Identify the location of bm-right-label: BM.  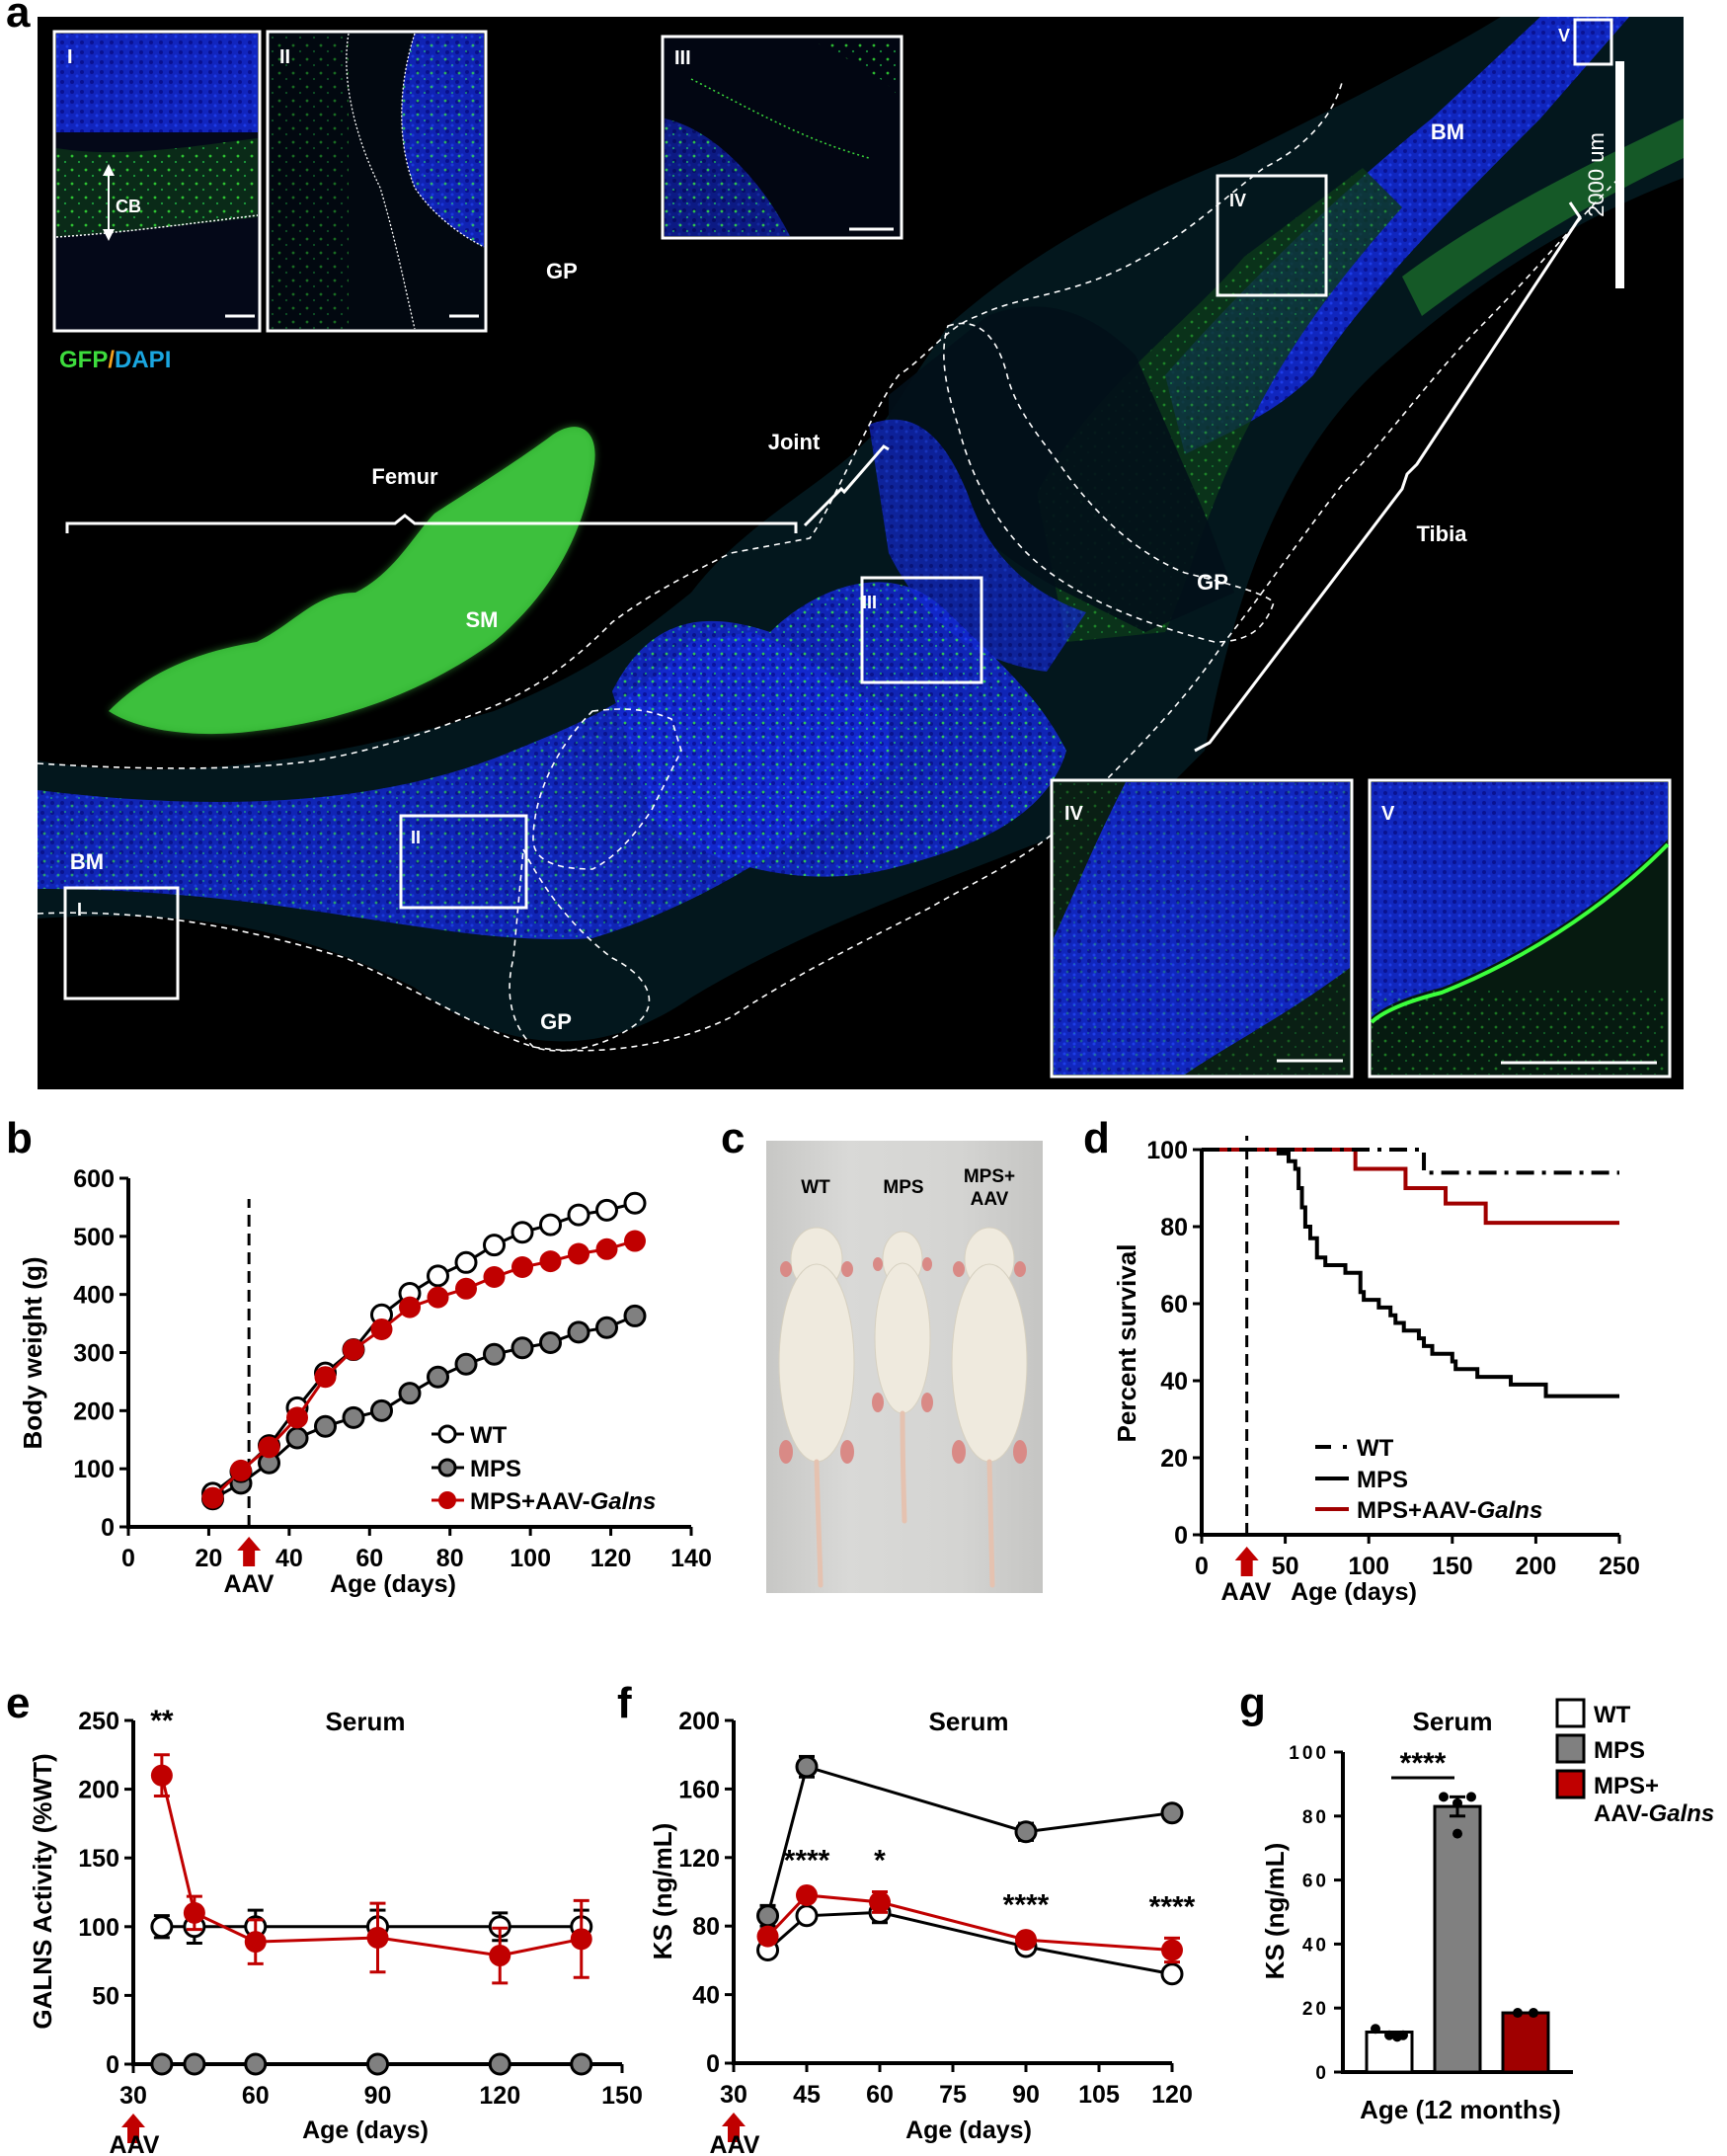
(1447, 132).